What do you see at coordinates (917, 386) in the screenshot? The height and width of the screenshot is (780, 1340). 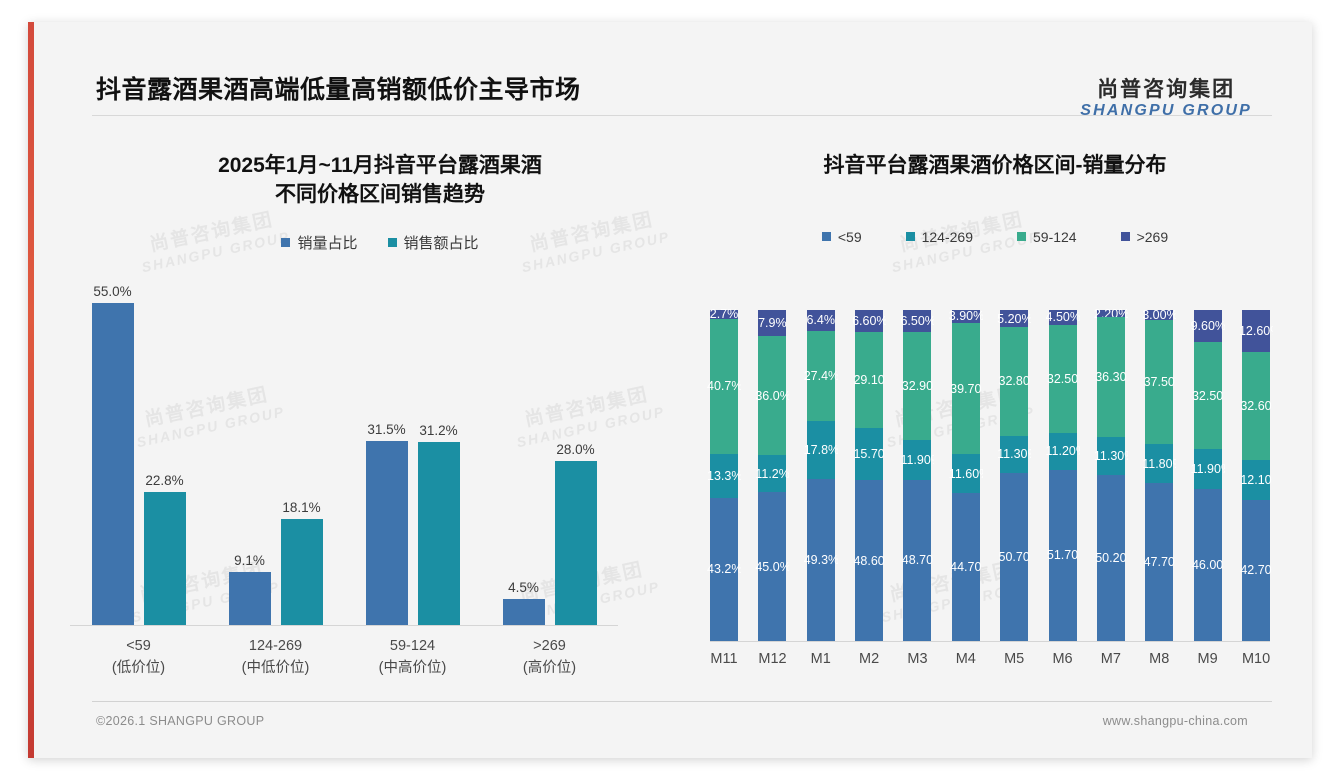 I see `stacked-bar-segment: 32.90` at bounding box center [917, 386].